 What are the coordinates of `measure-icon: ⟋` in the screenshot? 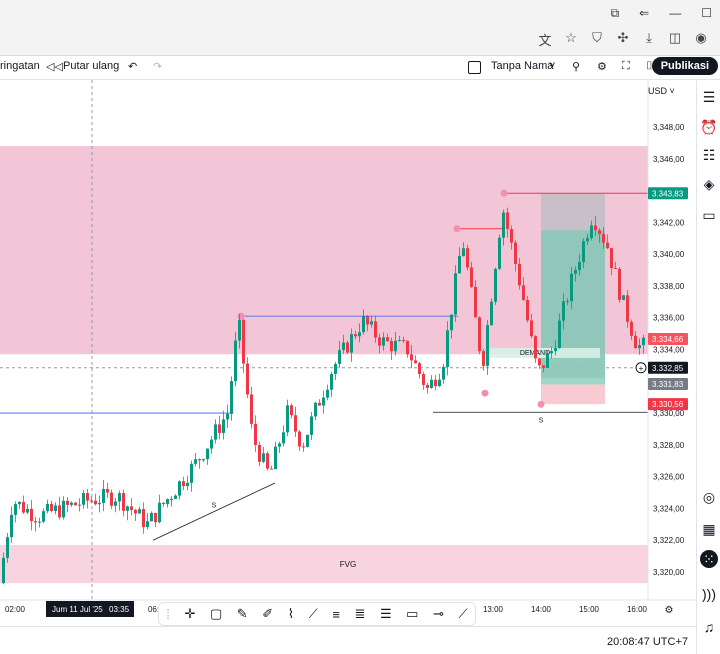 It's located at (463, 613).